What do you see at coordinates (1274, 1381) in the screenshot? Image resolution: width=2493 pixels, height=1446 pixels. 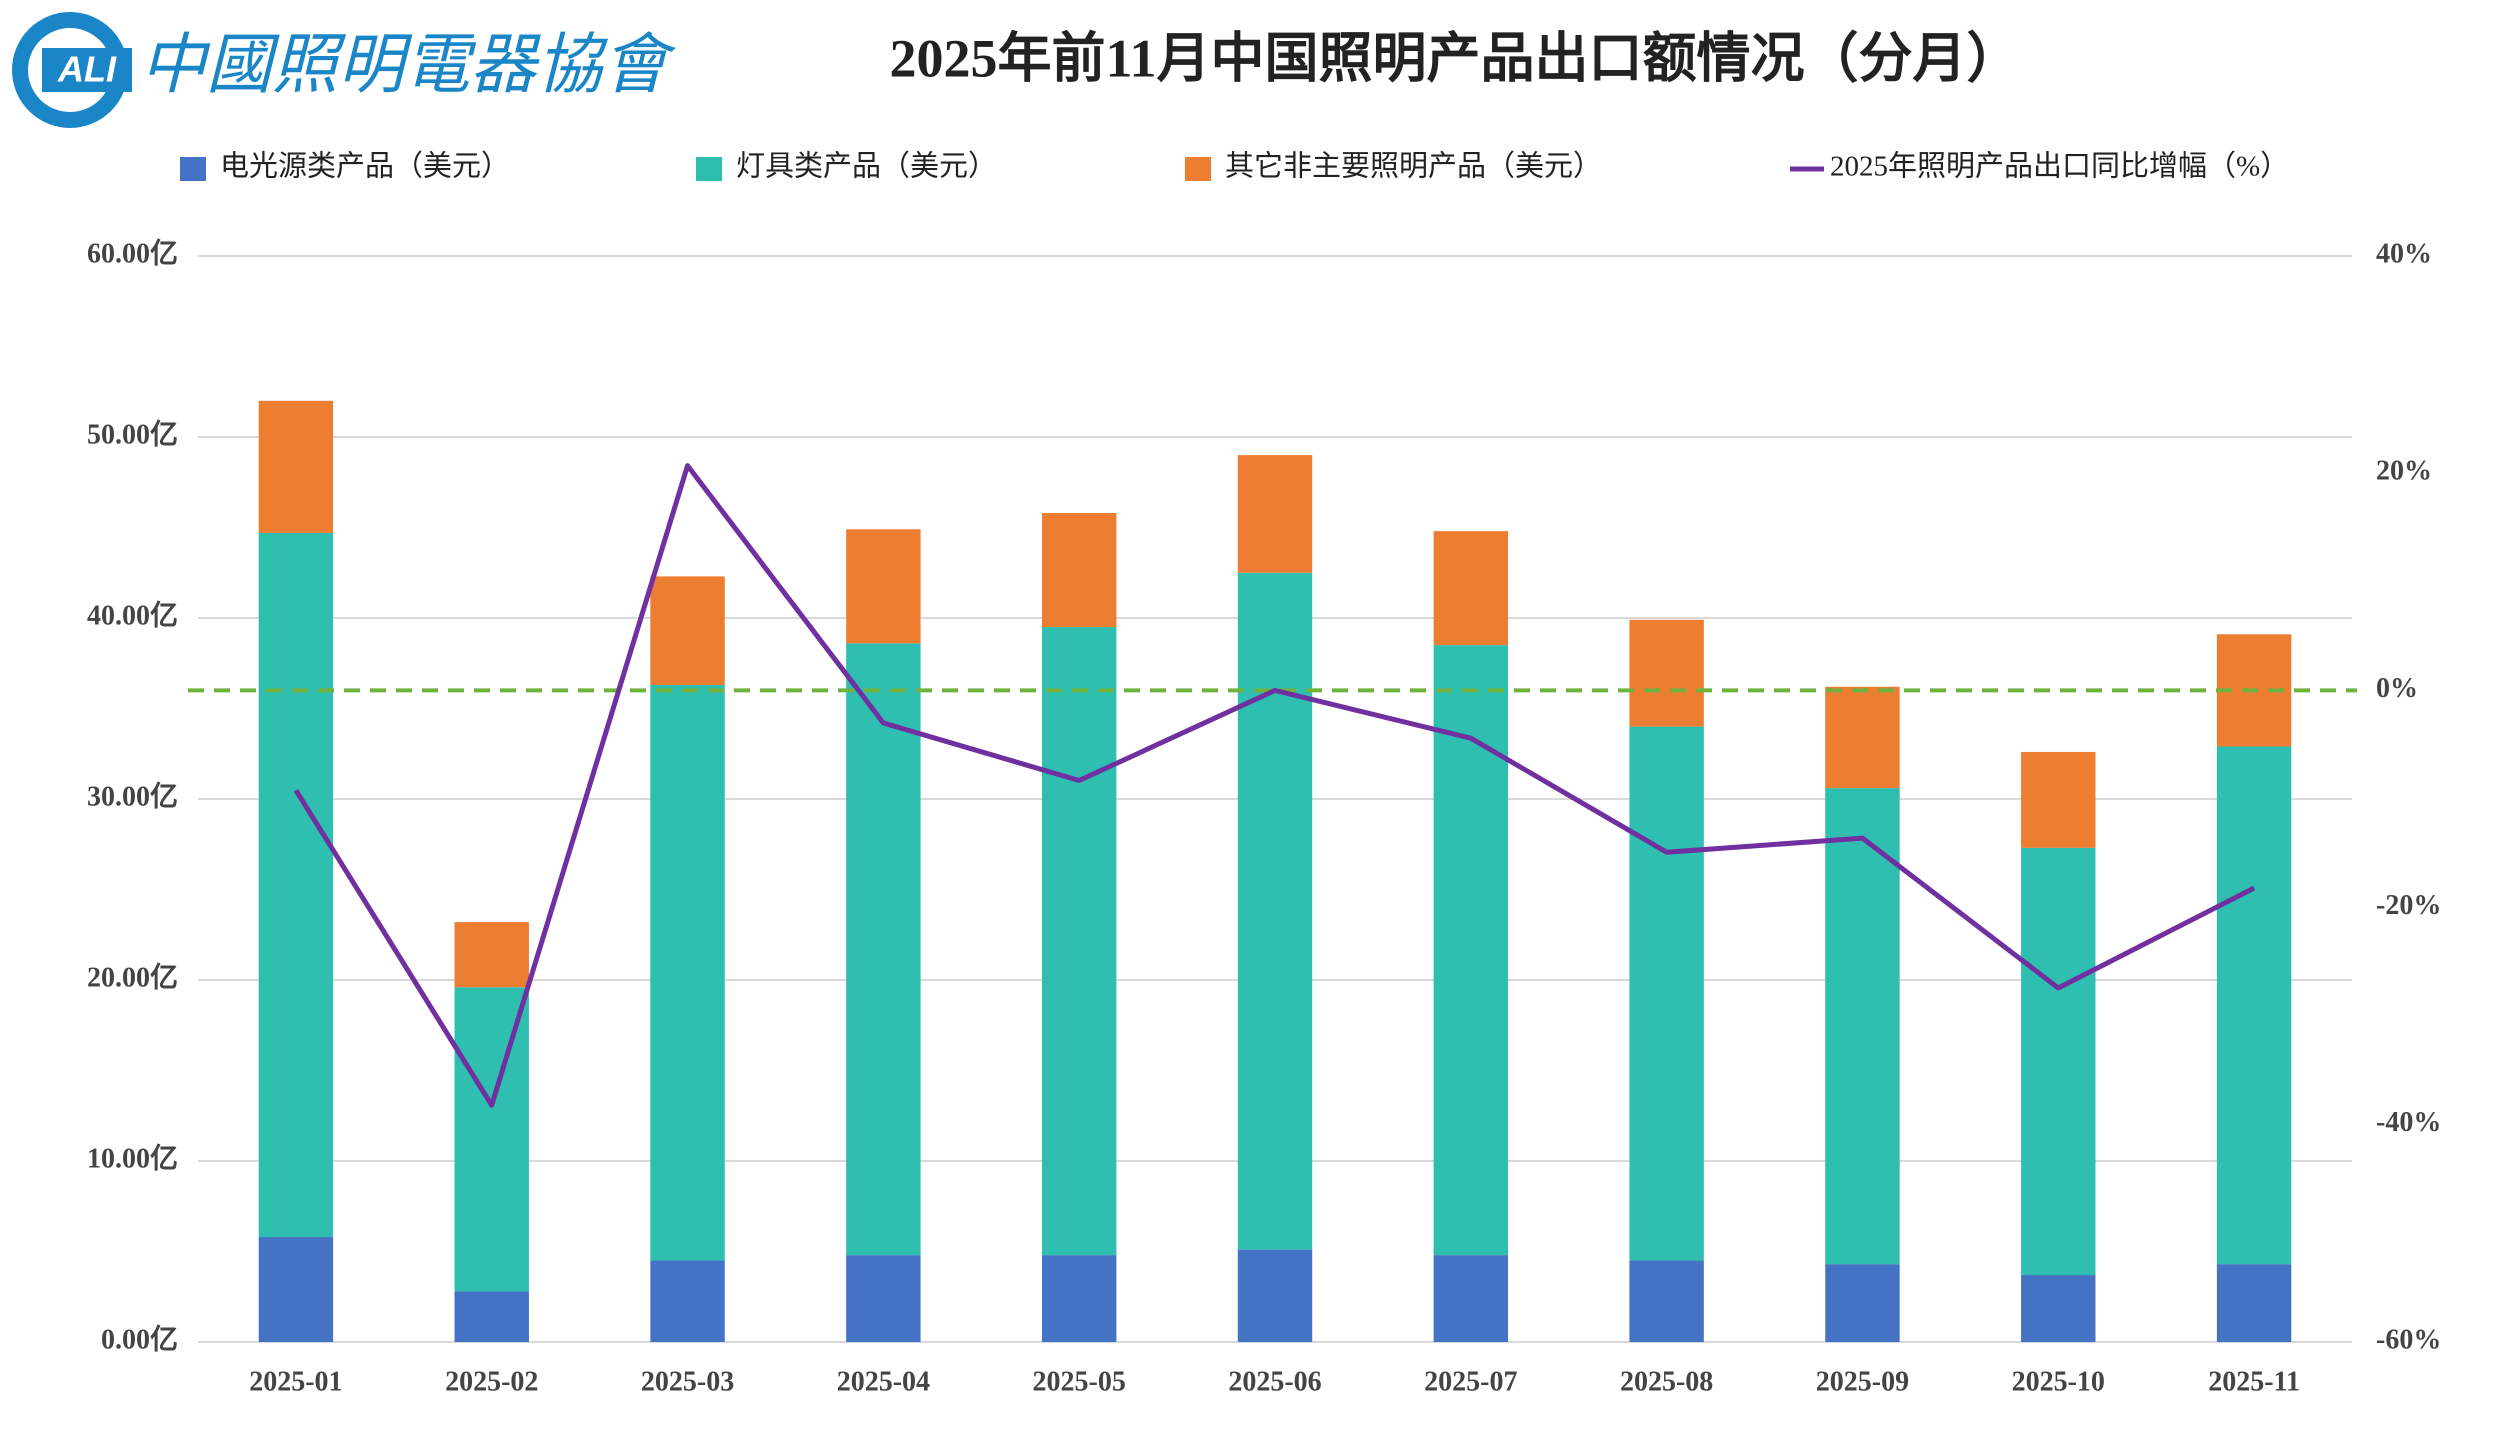 I see `x-tick-label: 2025-06` at bounding box center [1274, 1381].